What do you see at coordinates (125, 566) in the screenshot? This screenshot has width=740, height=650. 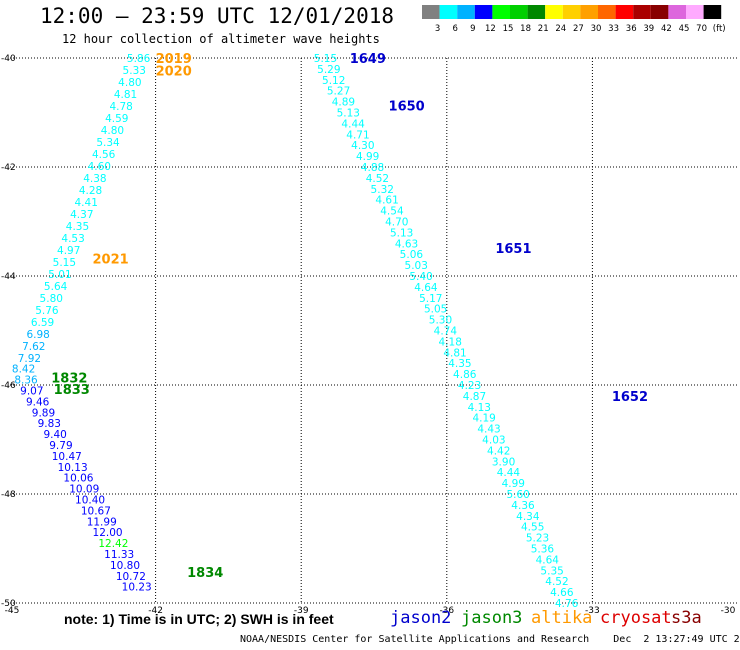 I see `swh-value: 10.80` at bounding box center [125, 566].